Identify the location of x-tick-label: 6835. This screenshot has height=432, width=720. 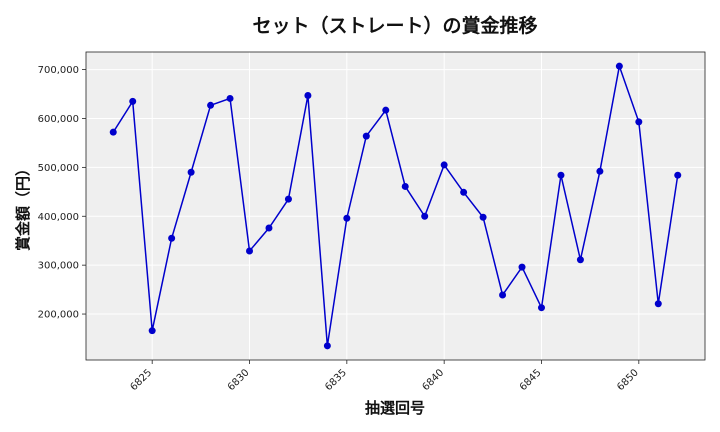
(336, 380).